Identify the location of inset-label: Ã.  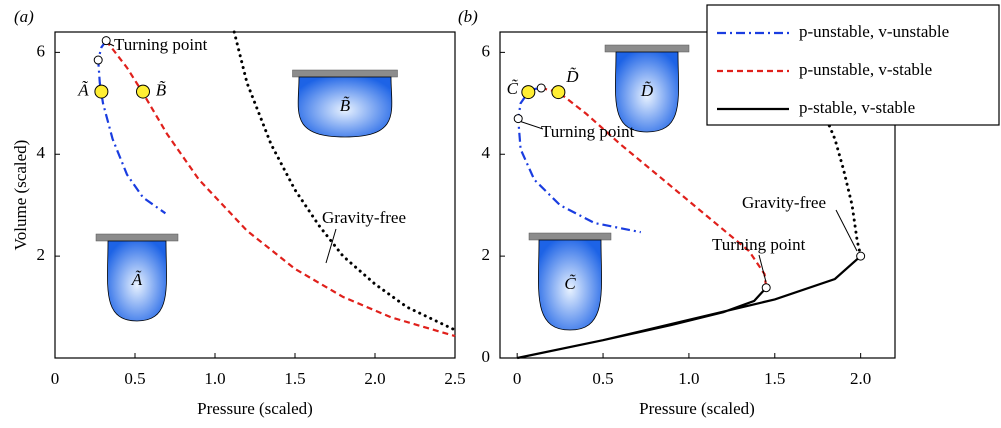
(137, 279).